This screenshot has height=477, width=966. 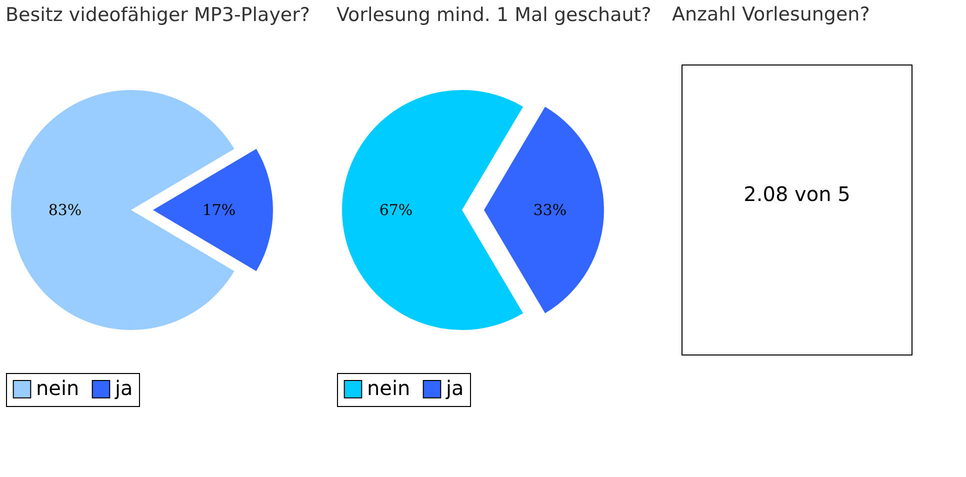 What do you see at coordinates (797, 194) in the screenshot?
I see `text: 2.08 von 5` at bounding box center [797, 194].